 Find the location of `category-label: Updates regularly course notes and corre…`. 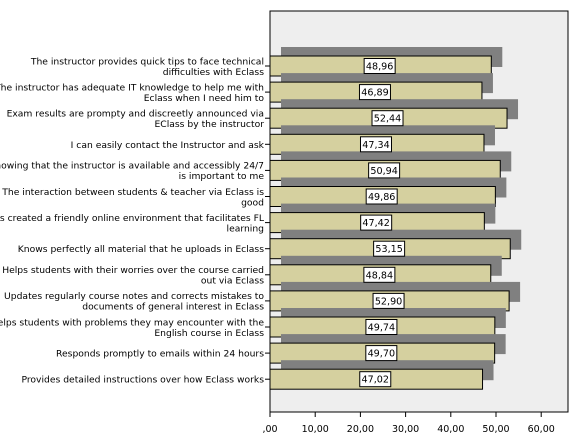

category-label: Updates regularly course notes and corre… is located at coordinates (134, 302).